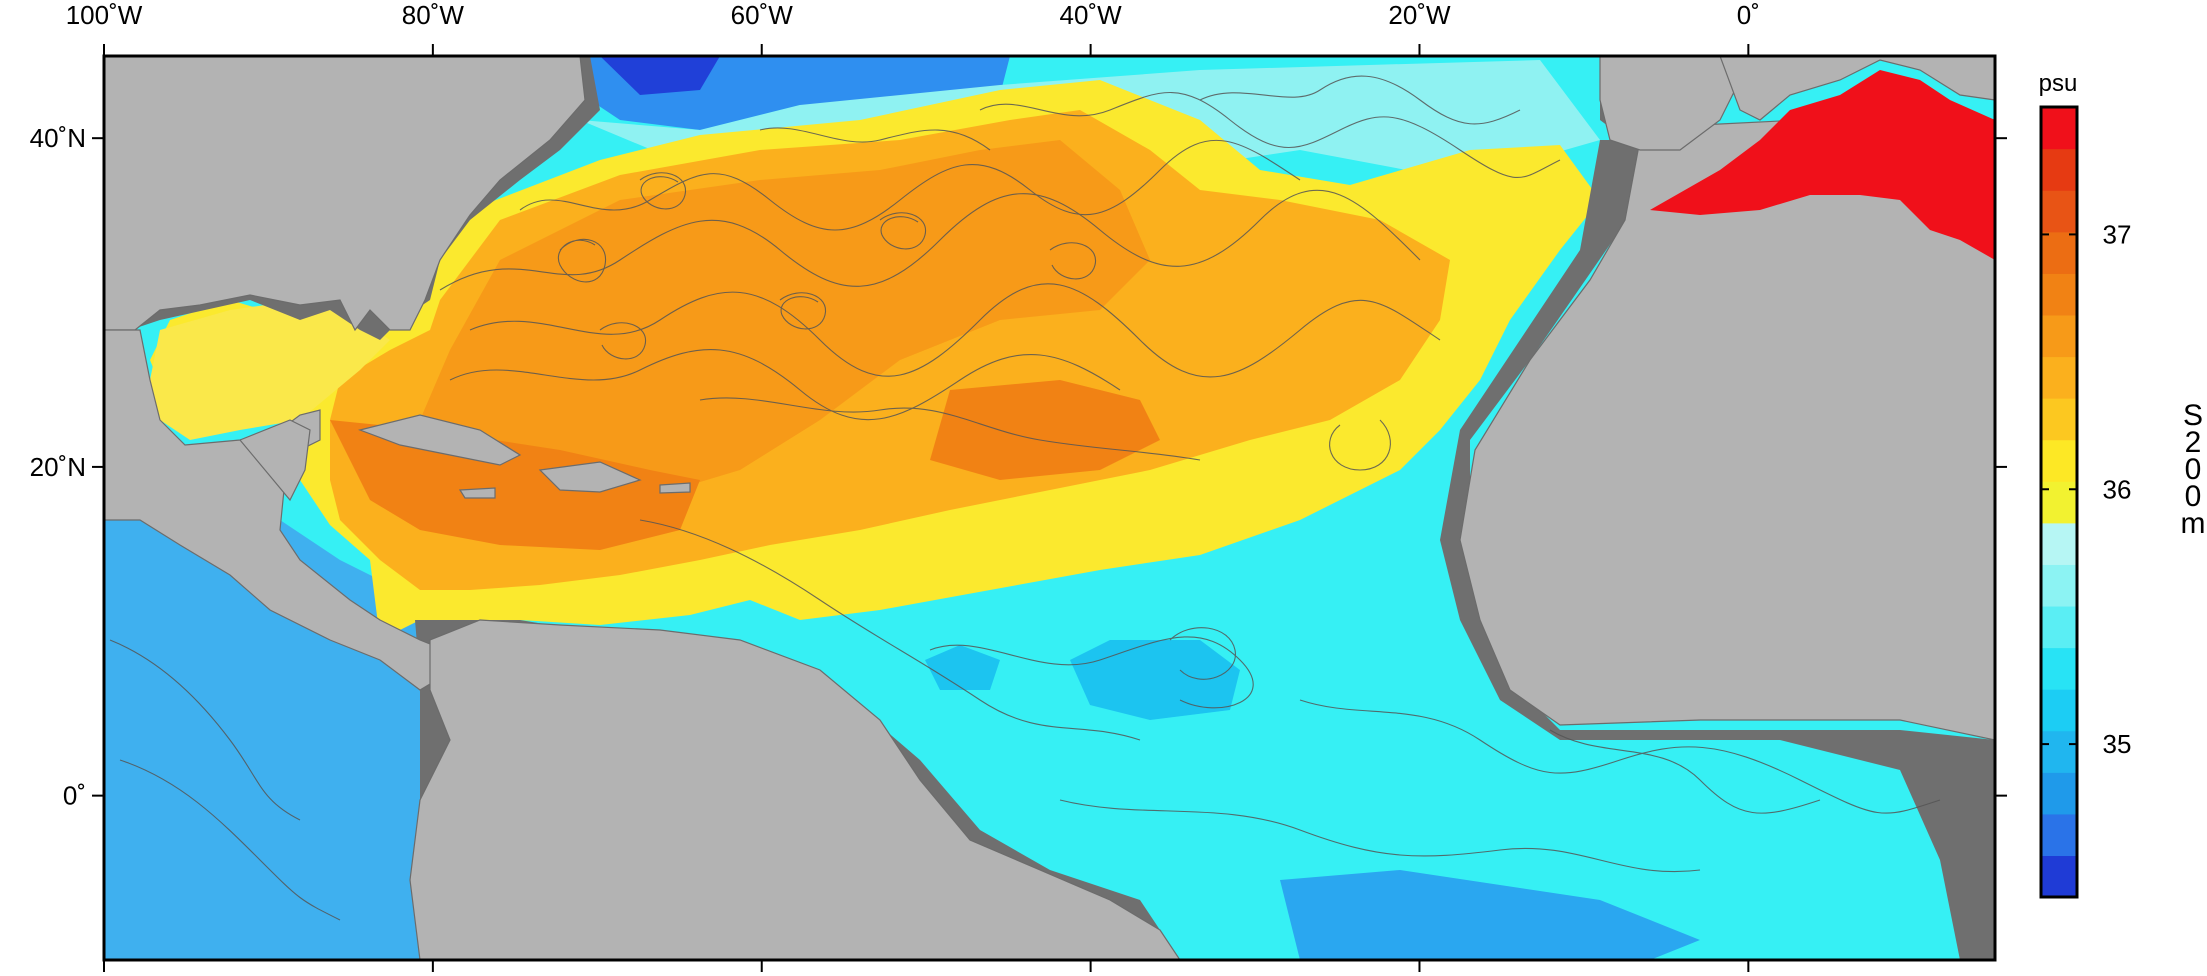 The width and height of the screenshot is (2207, 976). Describe the element at coordinates (1490, 915) in the screenshot. I see `south-low-salinity` at that location.